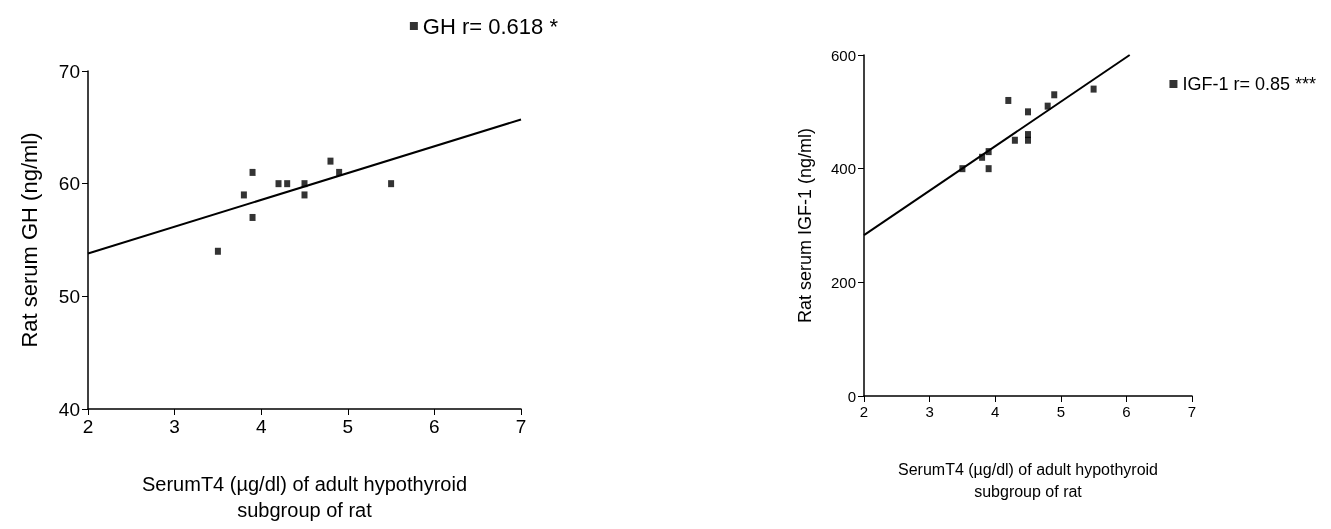 This screenshot has width=1331, height=529. I want to click on y-tick-label: 60, so click(69, 184).